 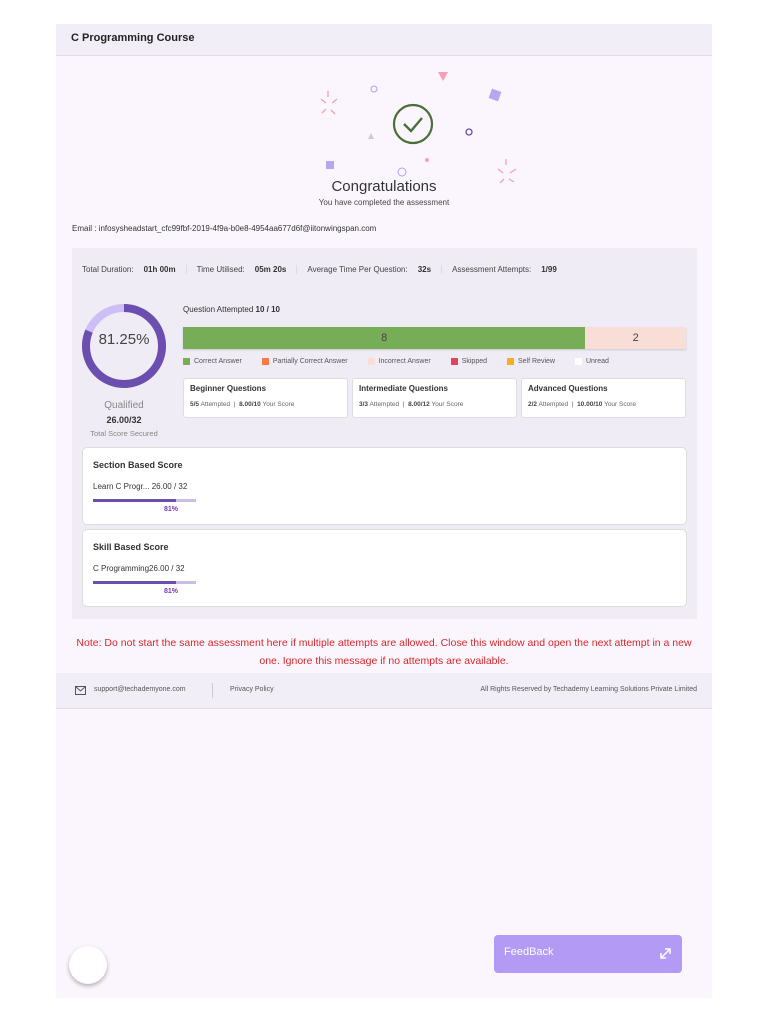 What do you see at coordinates (357, 269) in the screenshot?
I see `stat-label: Average Time Per Question:` at bounding box center [357, 269].